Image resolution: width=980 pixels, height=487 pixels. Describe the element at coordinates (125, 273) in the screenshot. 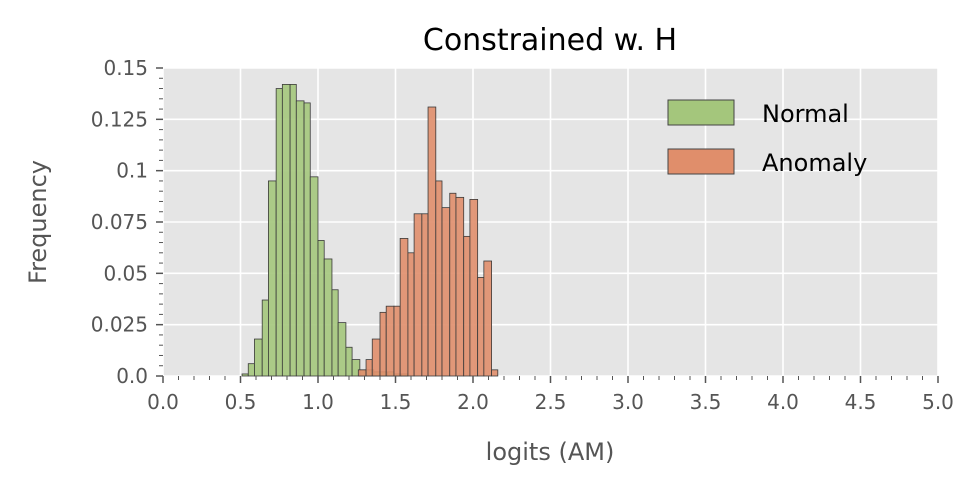

I see `y-tick-label: 0.05` at that location.